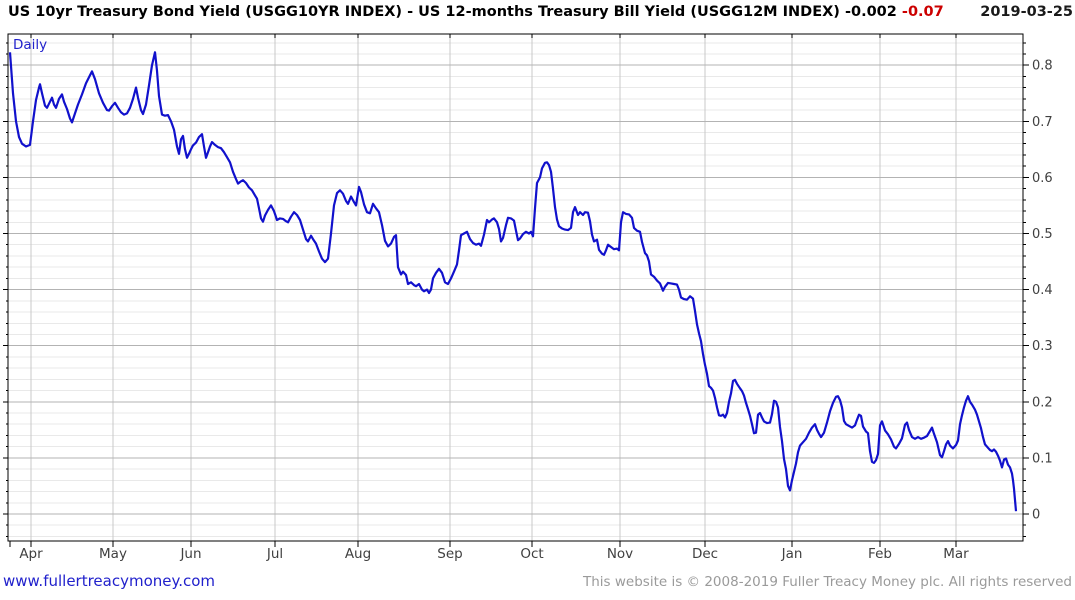 The width and height of the screenshot is (1075, 600). What do you see at coordinates (449, 554) in the screenshot?
I see `x-month-label: Sep` at bounding box center [449, 554].